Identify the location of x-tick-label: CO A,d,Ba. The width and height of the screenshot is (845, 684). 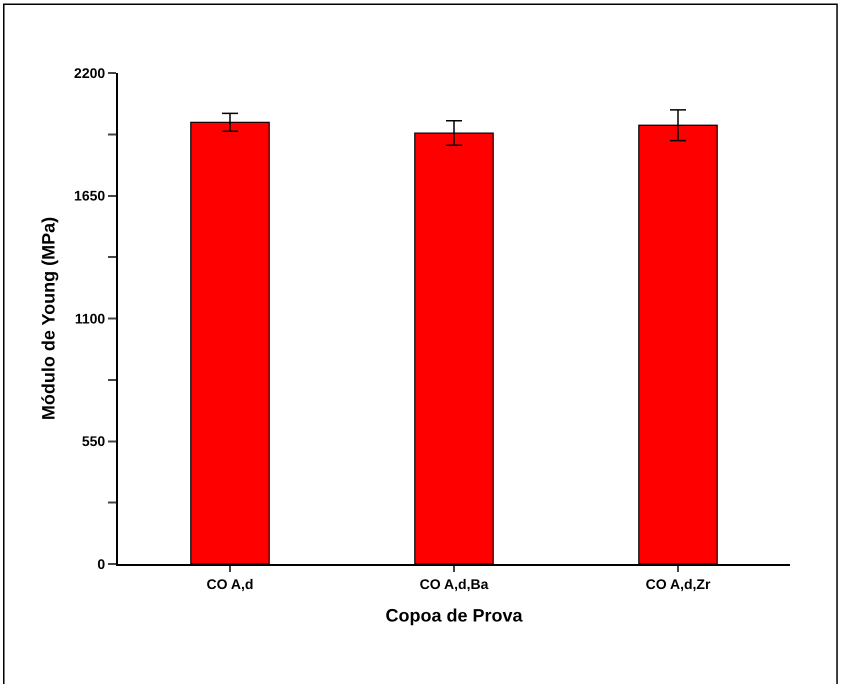
(454, 584).